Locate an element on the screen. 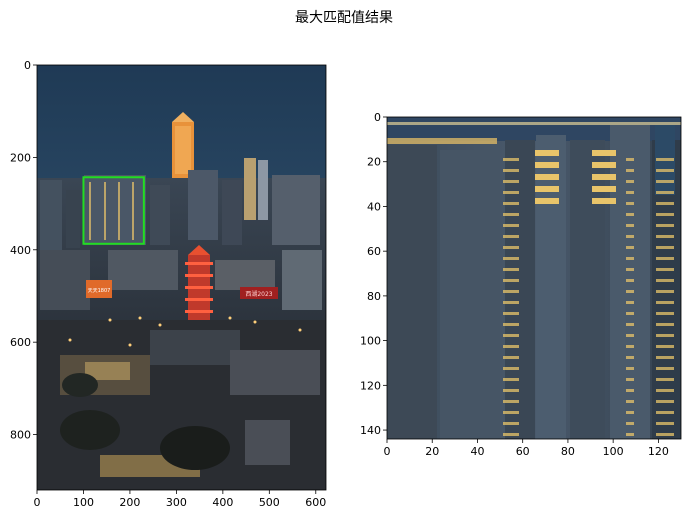  right-panel-y-tick-label: 40 is located at coordinates (374, 206).